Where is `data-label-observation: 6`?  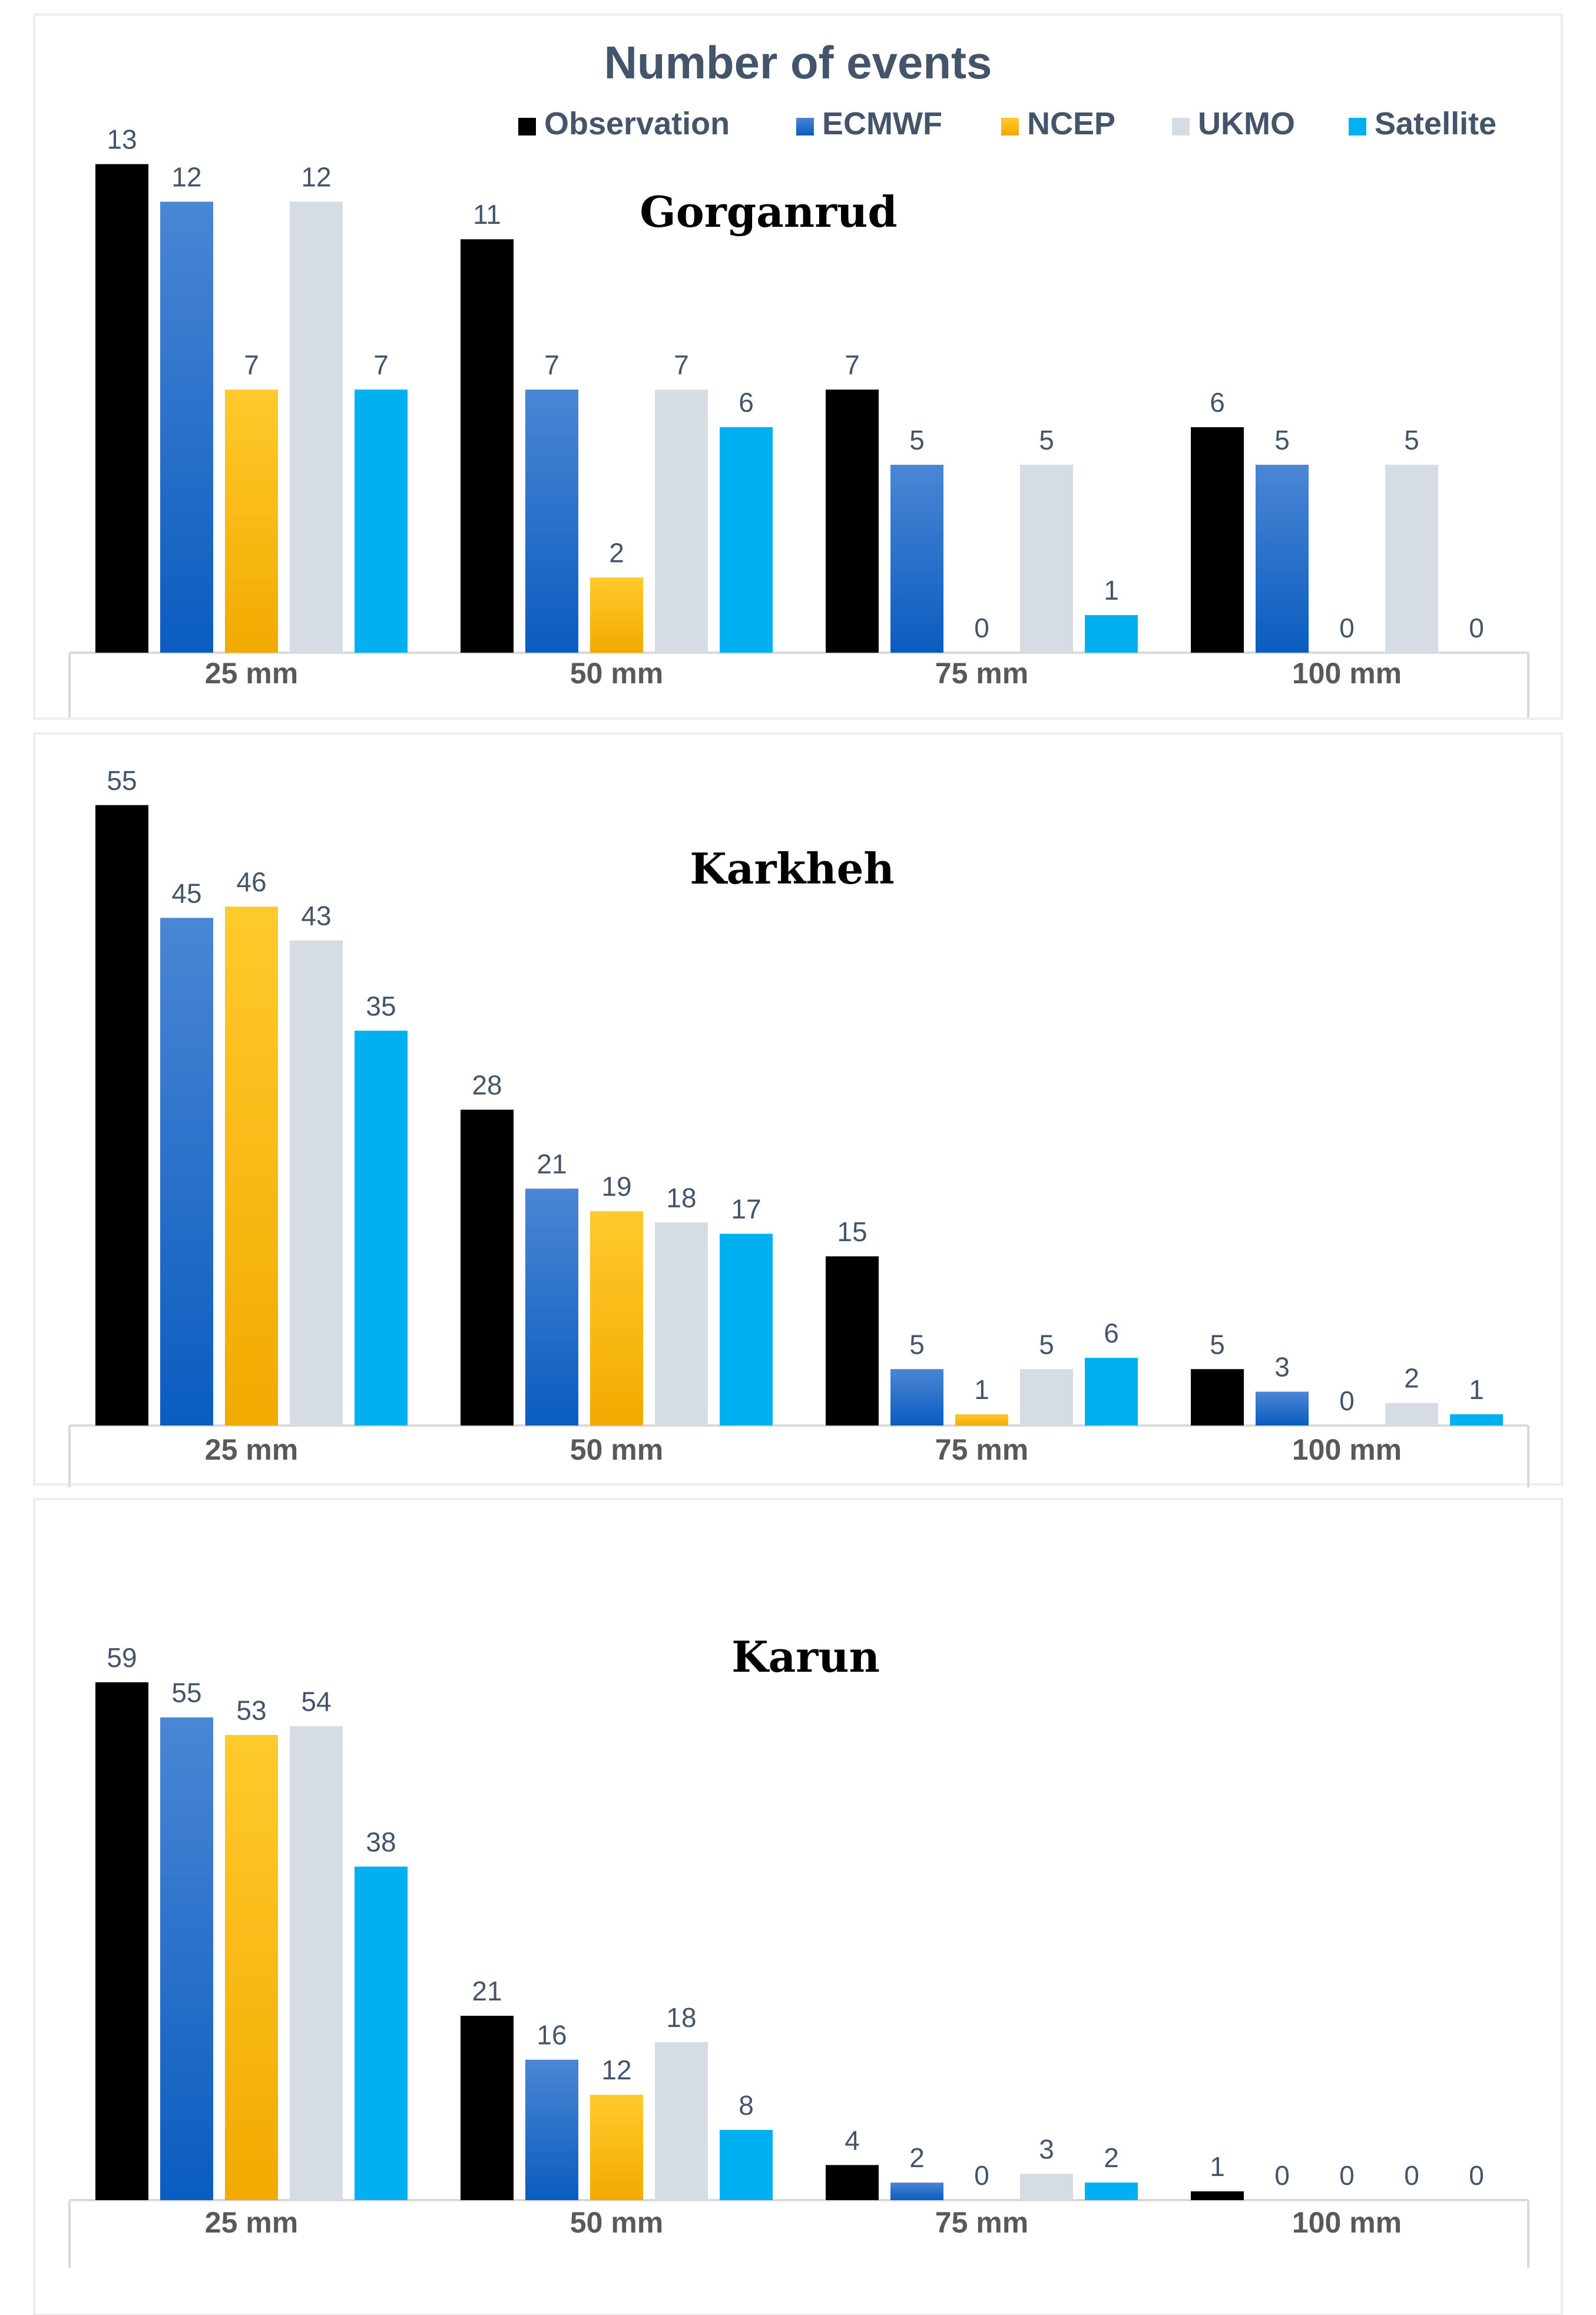
data-label-observation: 6 is located at coordinates (1217, 402).